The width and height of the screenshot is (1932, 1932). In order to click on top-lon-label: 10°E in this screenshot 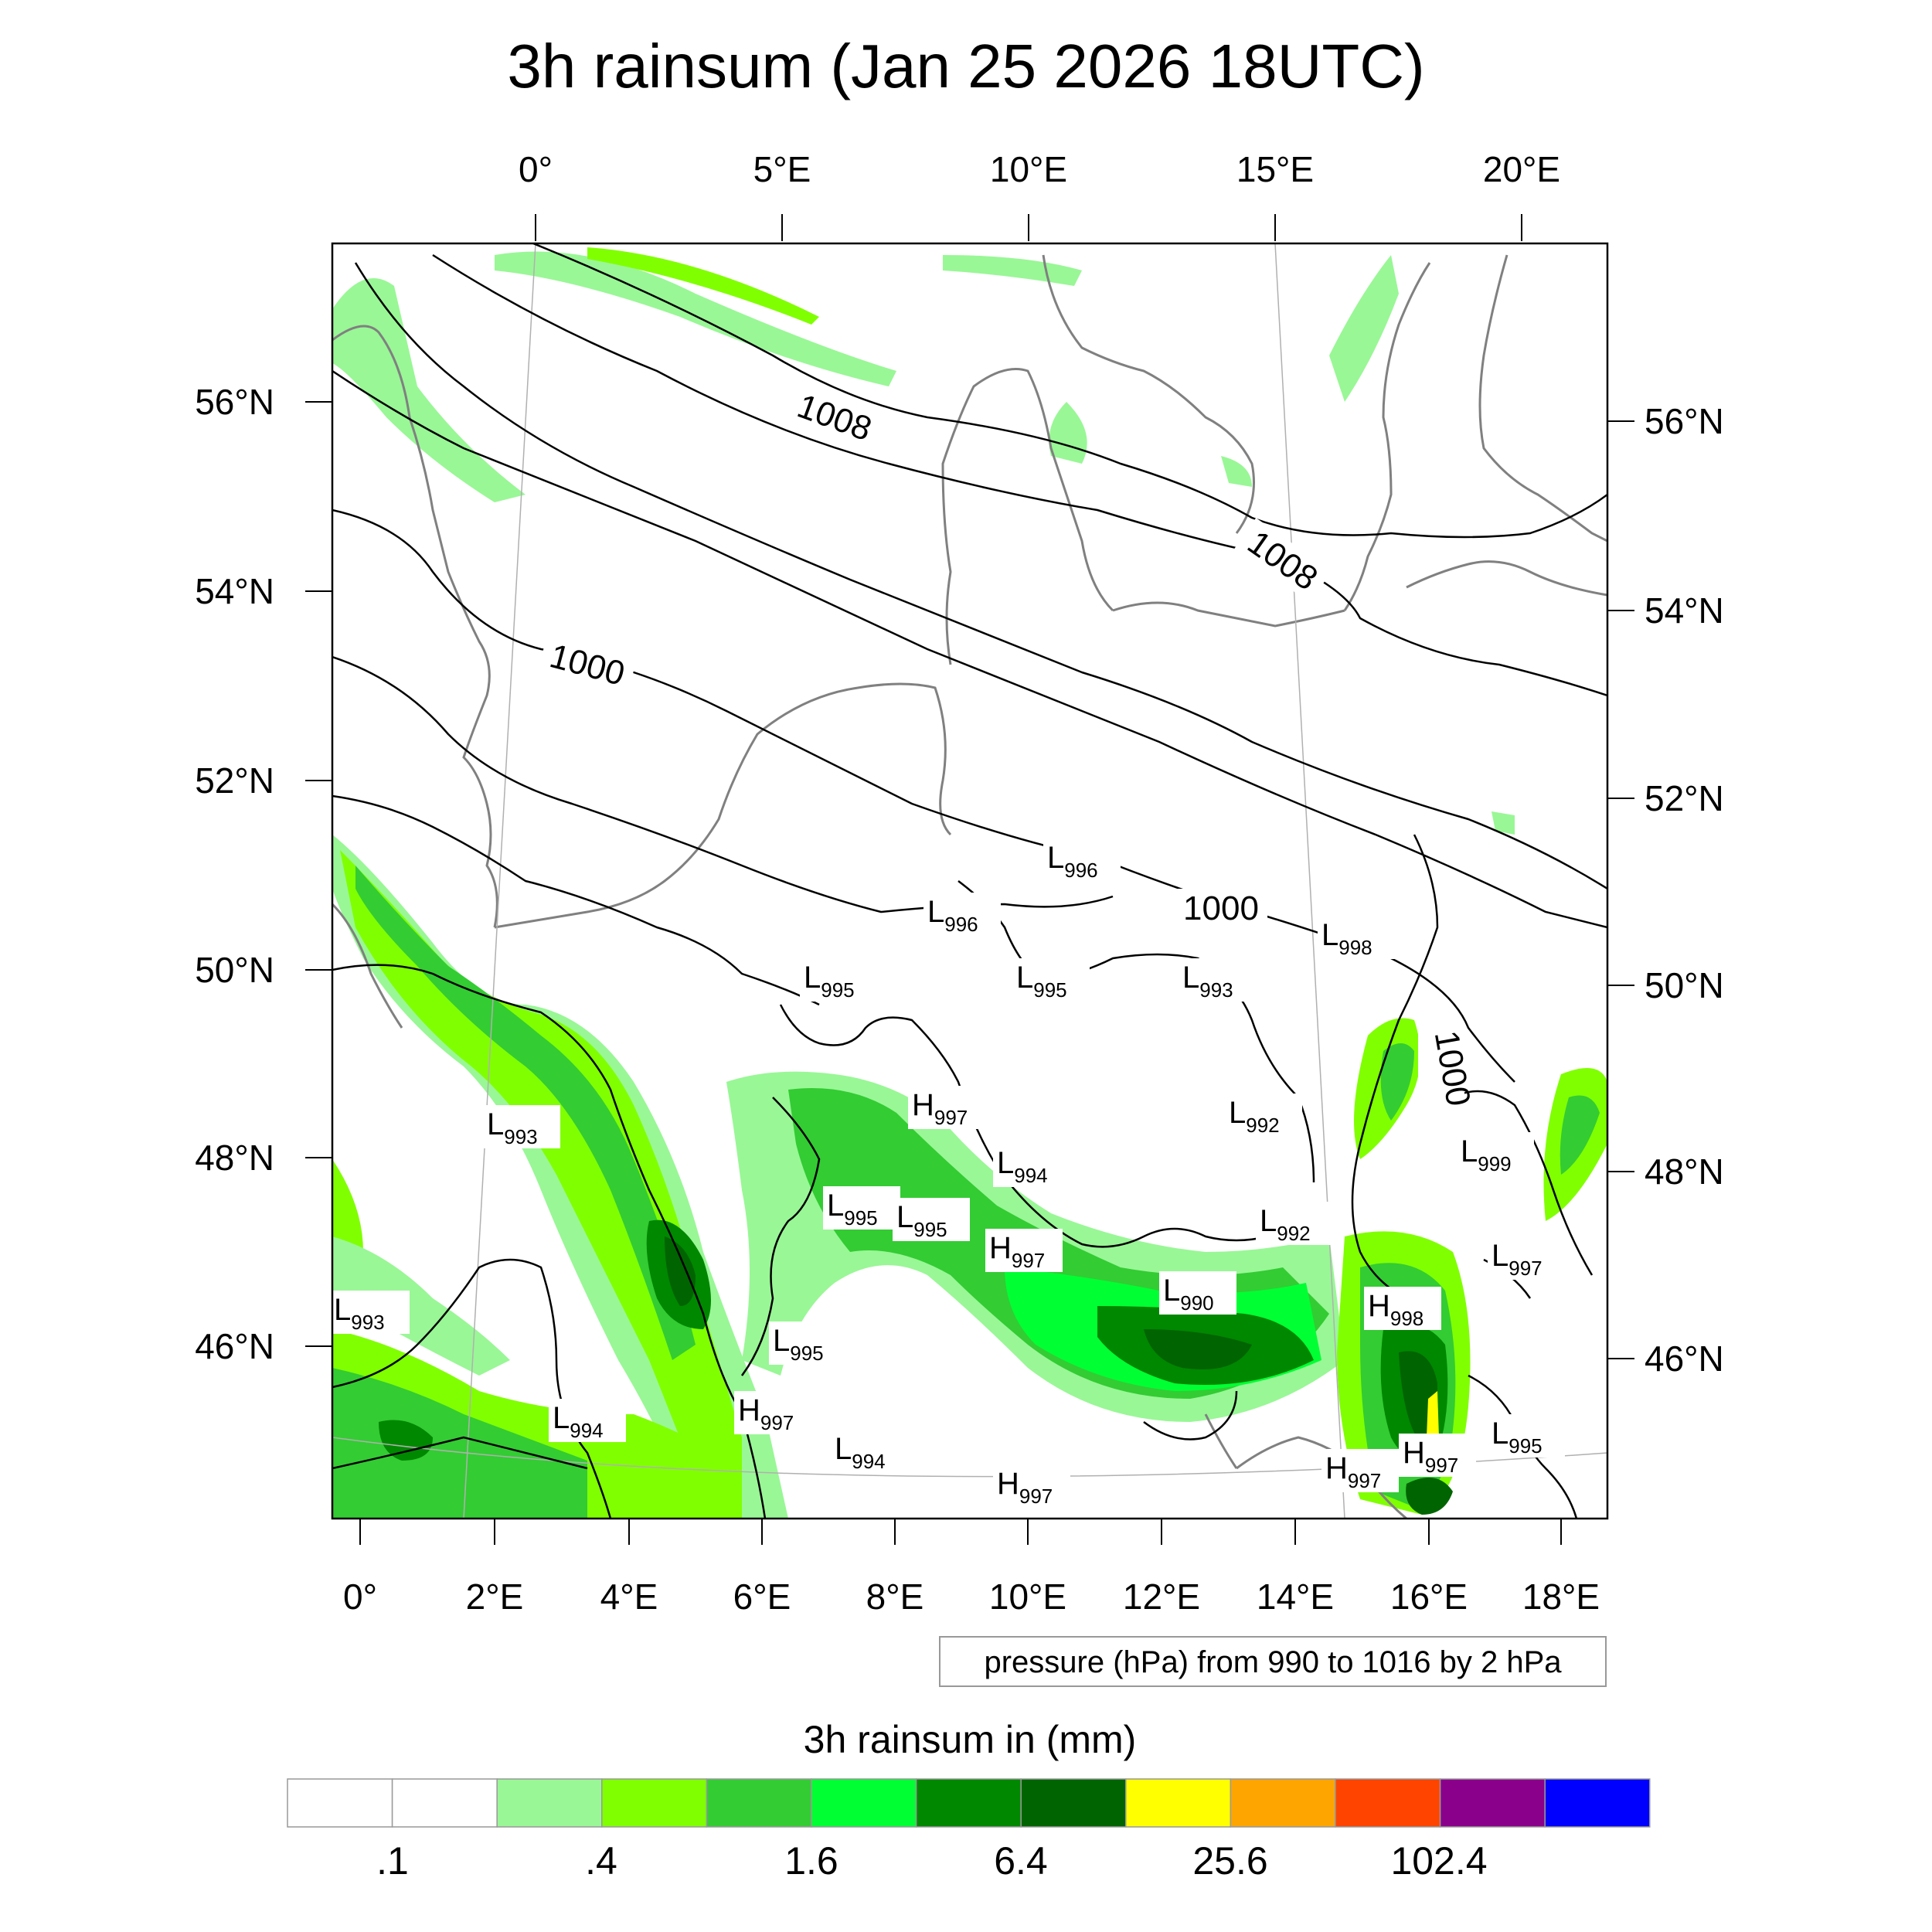, I will do `click(1028, 169)`.